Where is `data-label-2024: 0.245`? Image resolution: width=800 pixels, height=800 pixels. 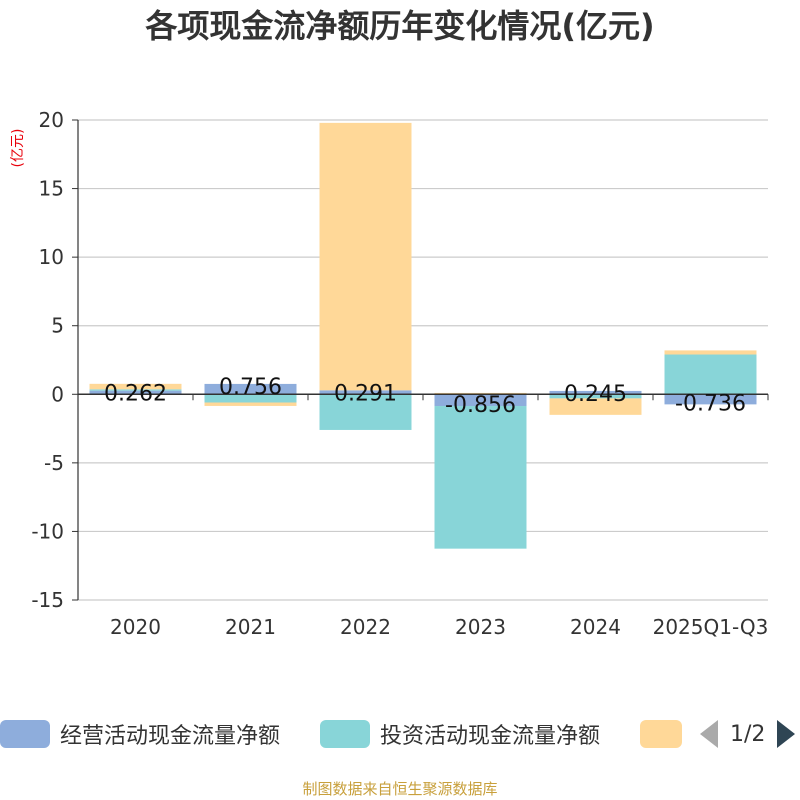
data-label-2024: 0.245 is located at coordinates (595, 394).